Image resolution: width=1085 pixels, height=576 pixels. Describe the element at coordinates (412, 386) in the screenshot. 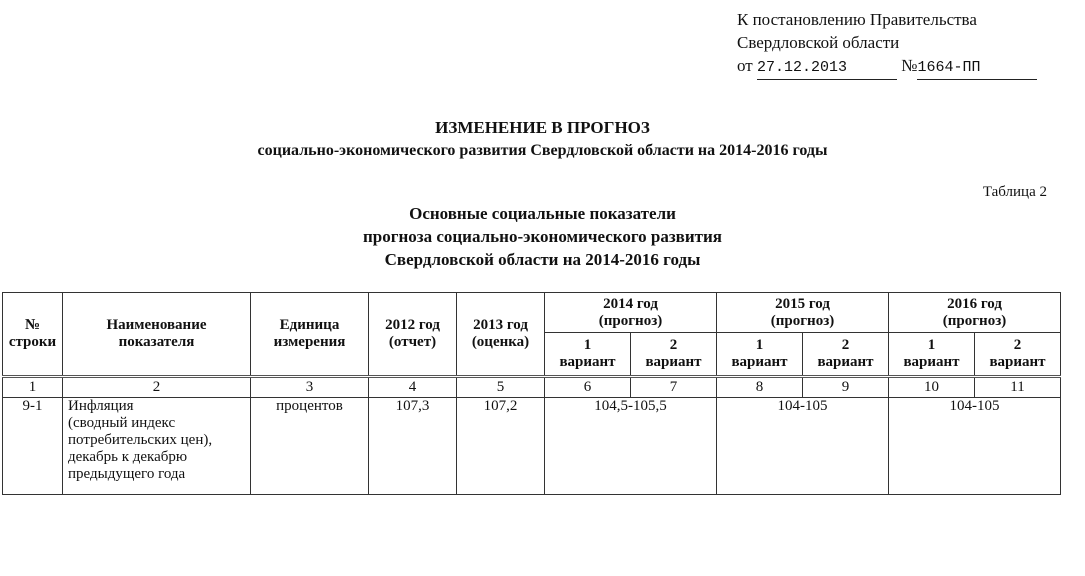

I see `column-number: 4` at that location.